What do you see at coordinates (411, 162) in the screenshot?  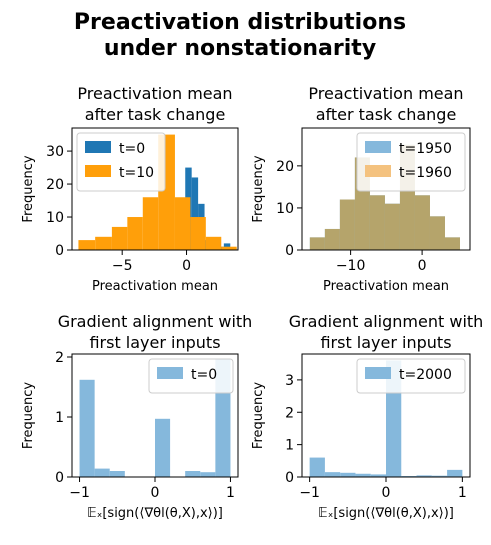 I see `legend: t=1950 t=1960` at bounding box center [411, 162].